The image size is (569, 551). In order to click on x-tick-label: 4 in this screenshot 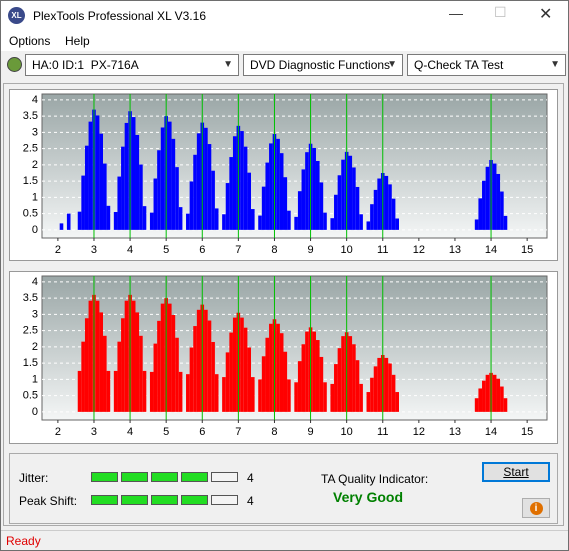, I will do `click(130, 250)`.